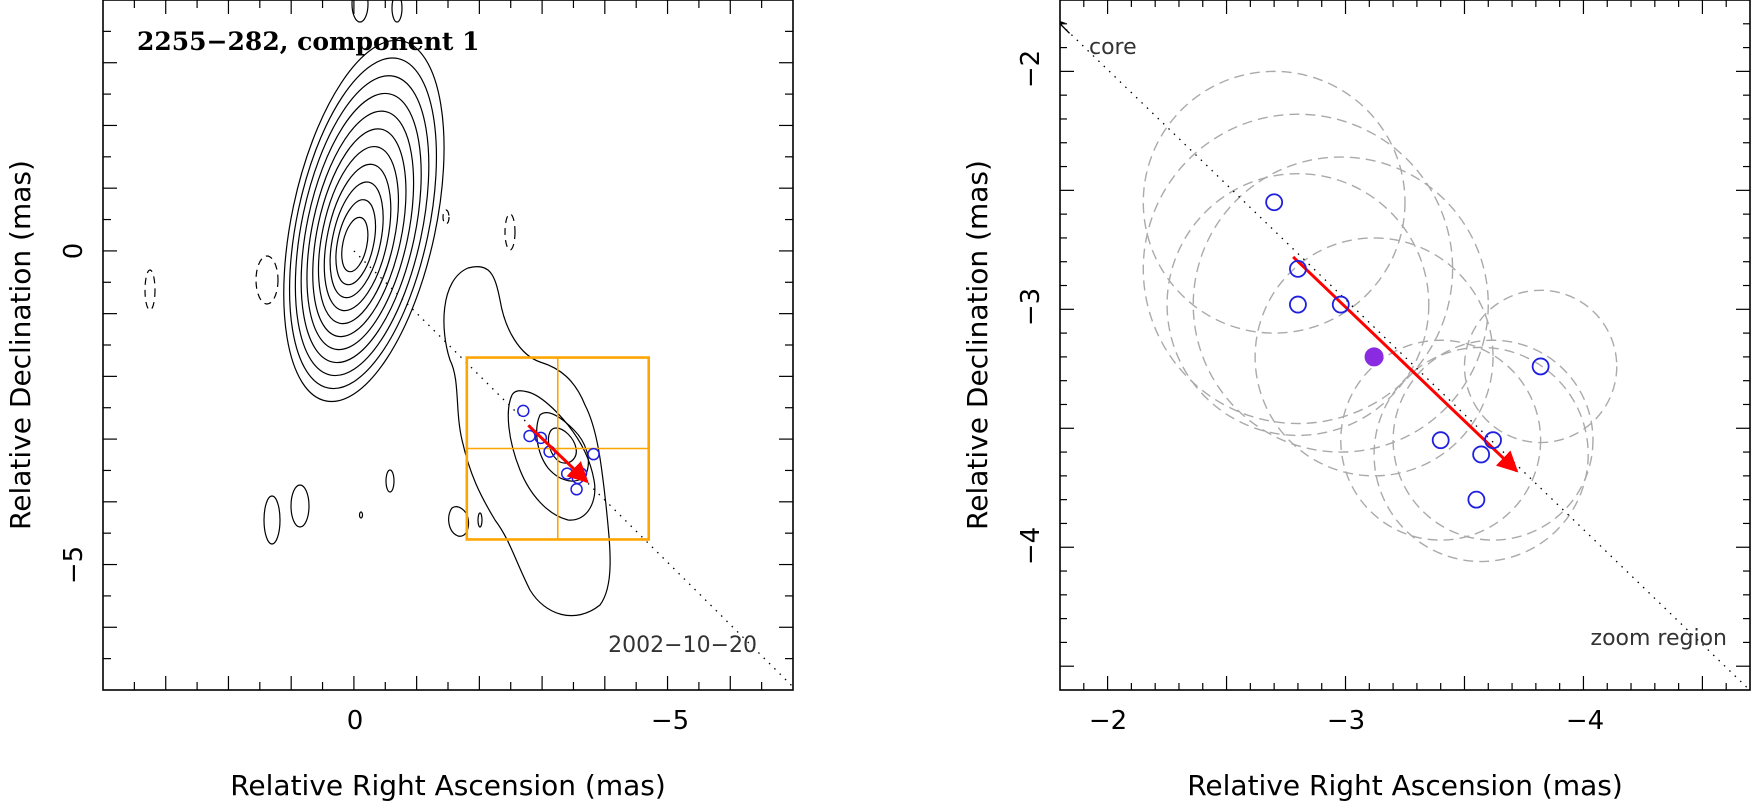  What do you see at coordinates (670, 721) in the screenshot?
I see `left-xtick-label: −5` at bounding box center [670, 721].